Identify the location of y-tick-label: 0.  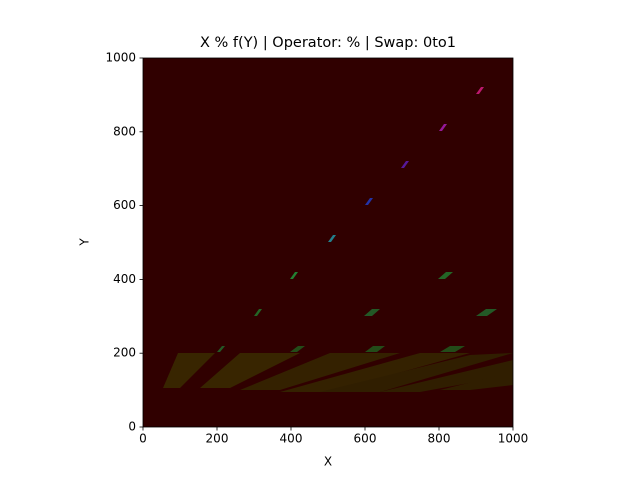
(132, 427).